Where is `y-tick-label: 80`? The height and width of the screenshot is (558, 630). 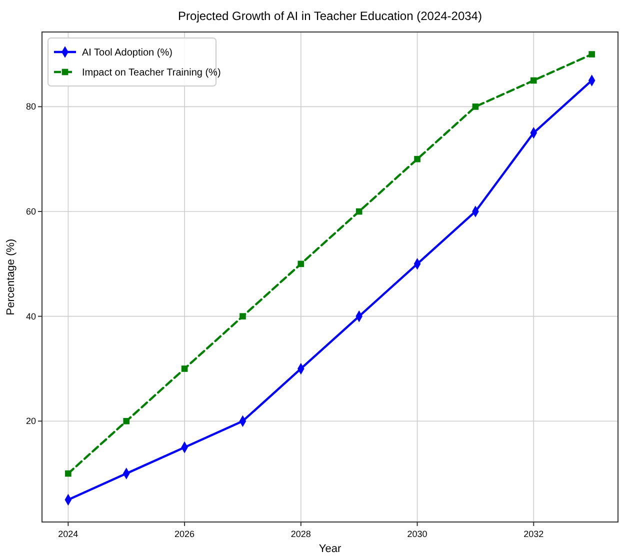 y-tick-label: 80 is located at coordinates (31, 107).